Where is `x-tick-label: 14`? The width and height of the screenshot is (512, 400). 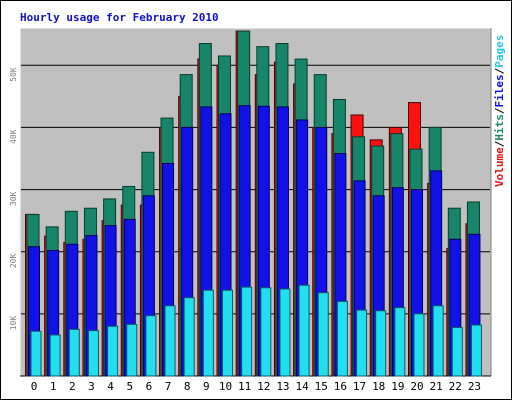
x-tick-label: 14 is located at coordinates (302, 386).